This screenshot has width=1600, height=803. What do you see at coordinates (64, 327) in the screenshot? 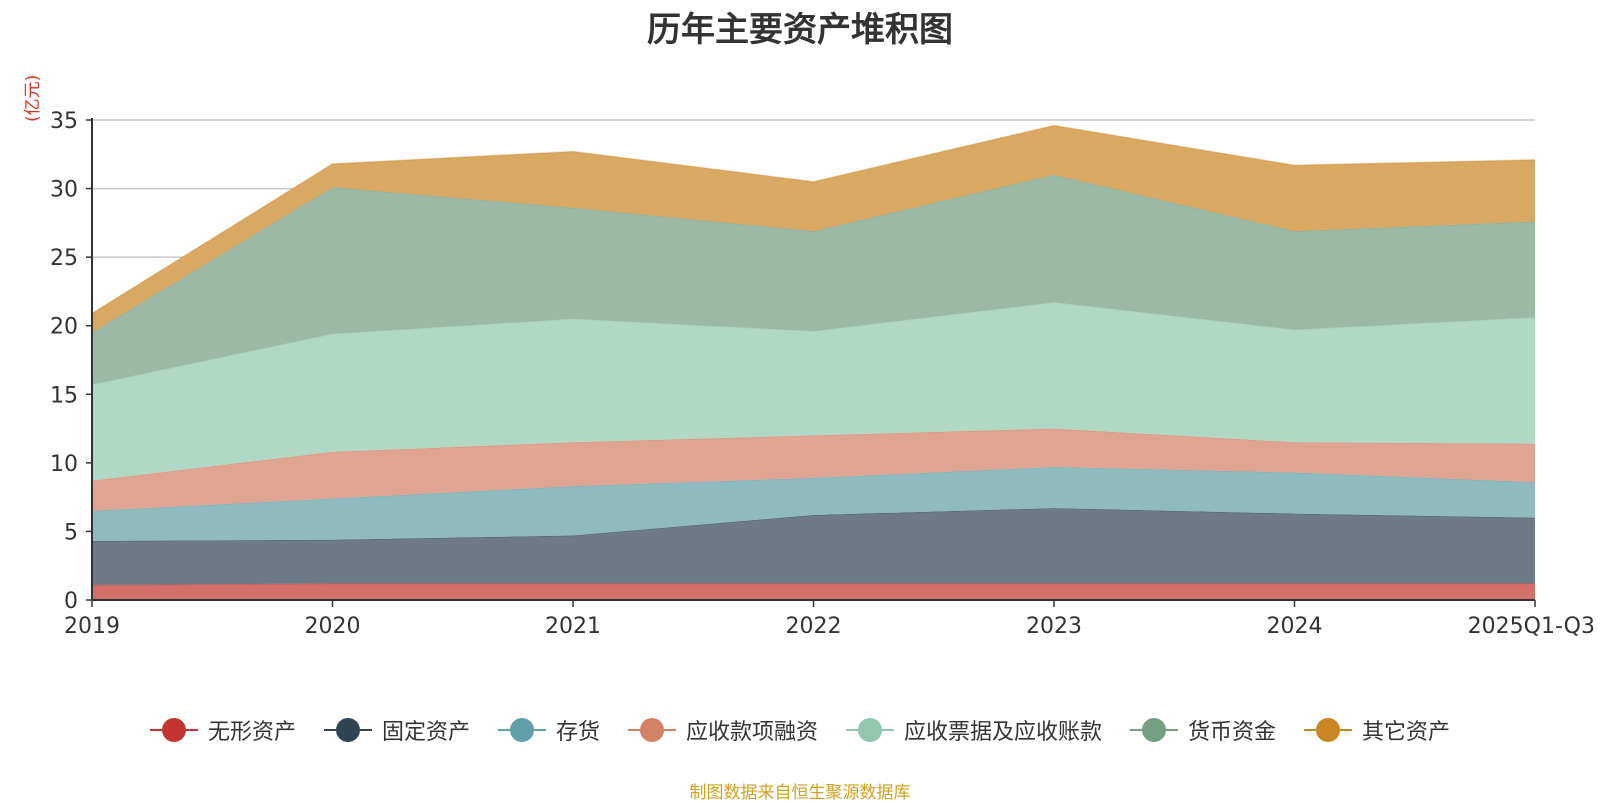
I see `y-tick-label: 20` at bounding box center [64, 327].